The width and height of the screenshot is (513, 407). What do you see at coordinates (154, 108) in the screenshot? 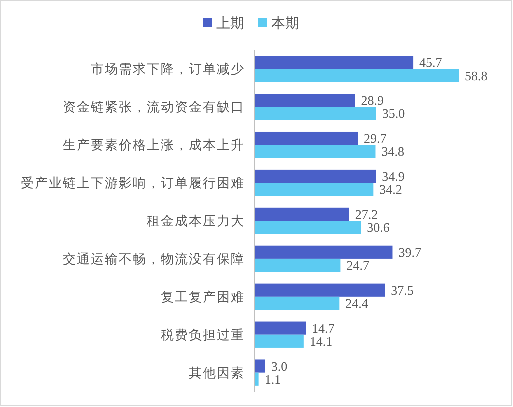
I see `y-tick-label: 资金链紧张，流动资金有缺口` at bounding box center [154, 108].